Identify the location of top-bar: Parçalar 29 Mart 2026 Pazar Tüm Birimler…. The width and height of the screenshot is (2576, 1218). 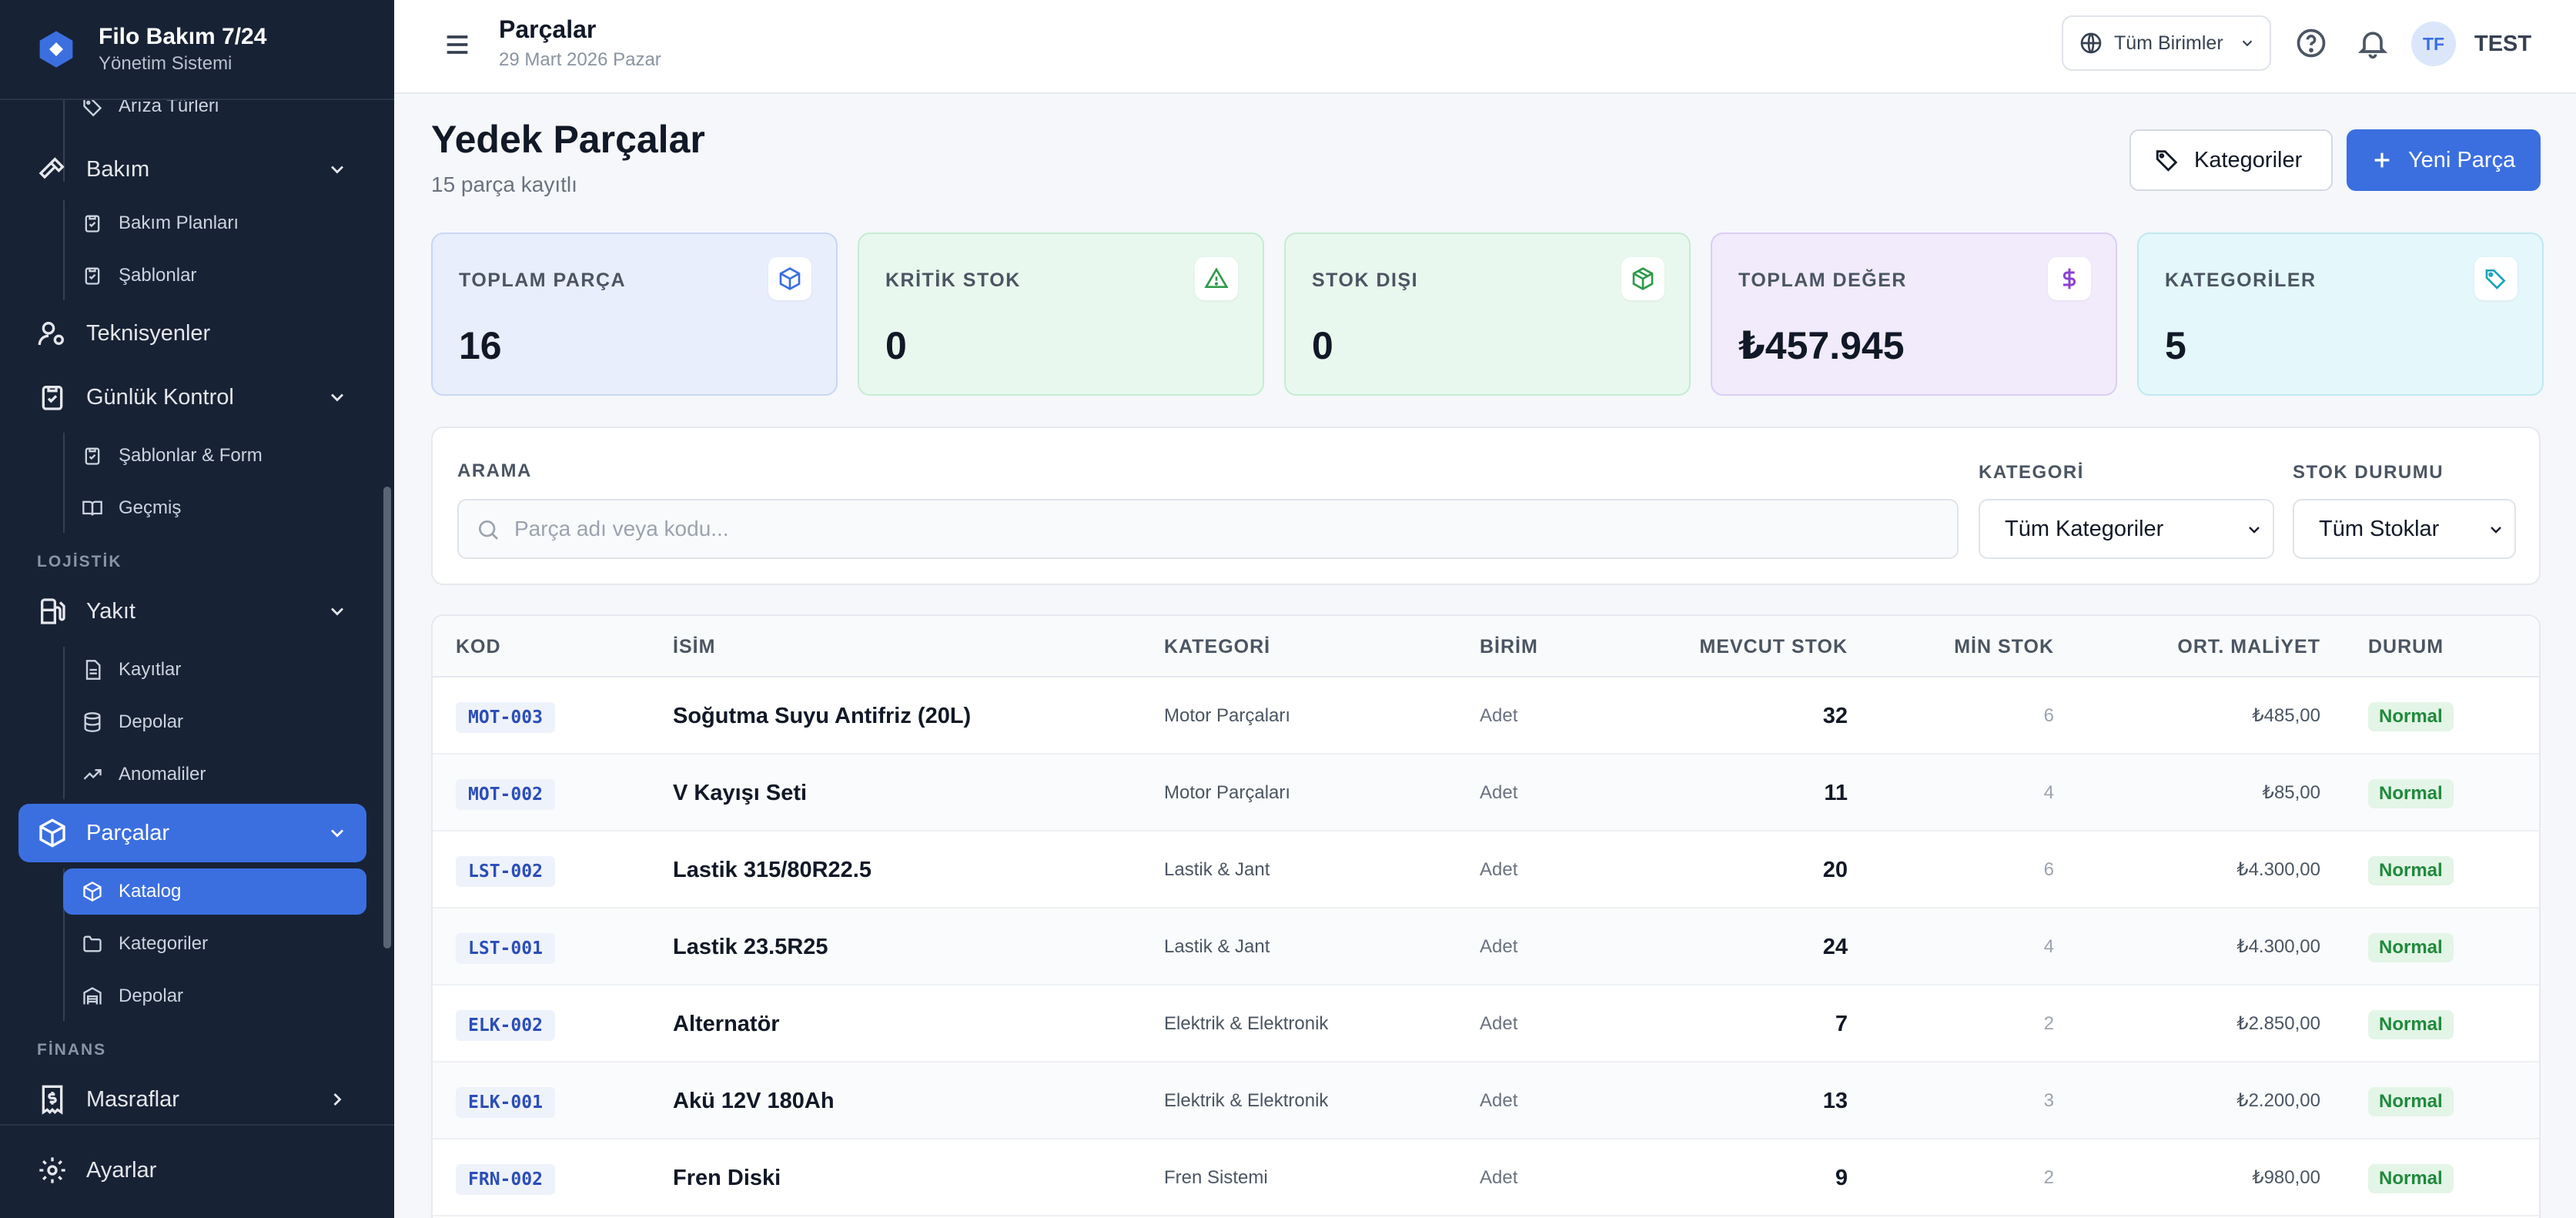
(1485, 47).